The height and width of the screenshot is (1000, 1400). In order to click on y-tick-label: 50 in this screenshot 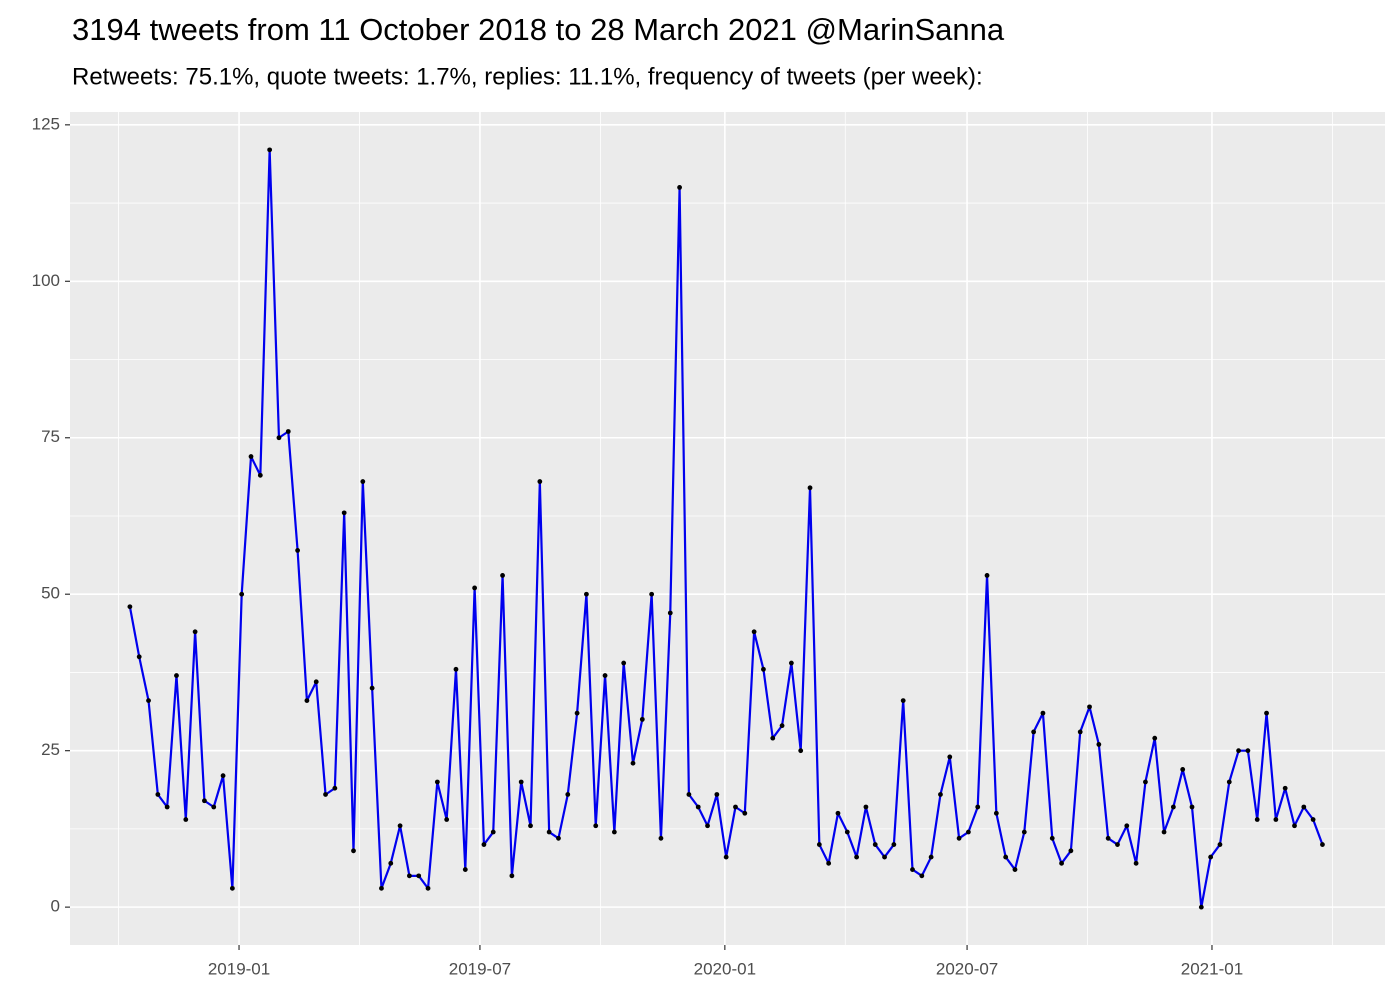, I will do `click(50, 593)`.